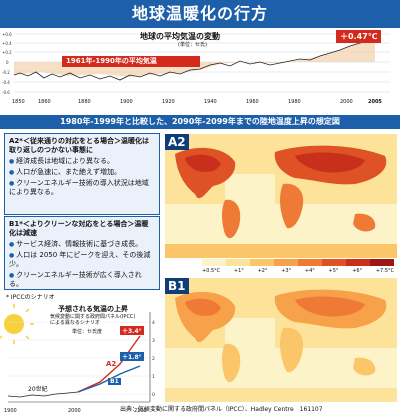  Describe the element at coordinates (177, 142) in the screenshot. I see `map-a2-label: A2` at that location.